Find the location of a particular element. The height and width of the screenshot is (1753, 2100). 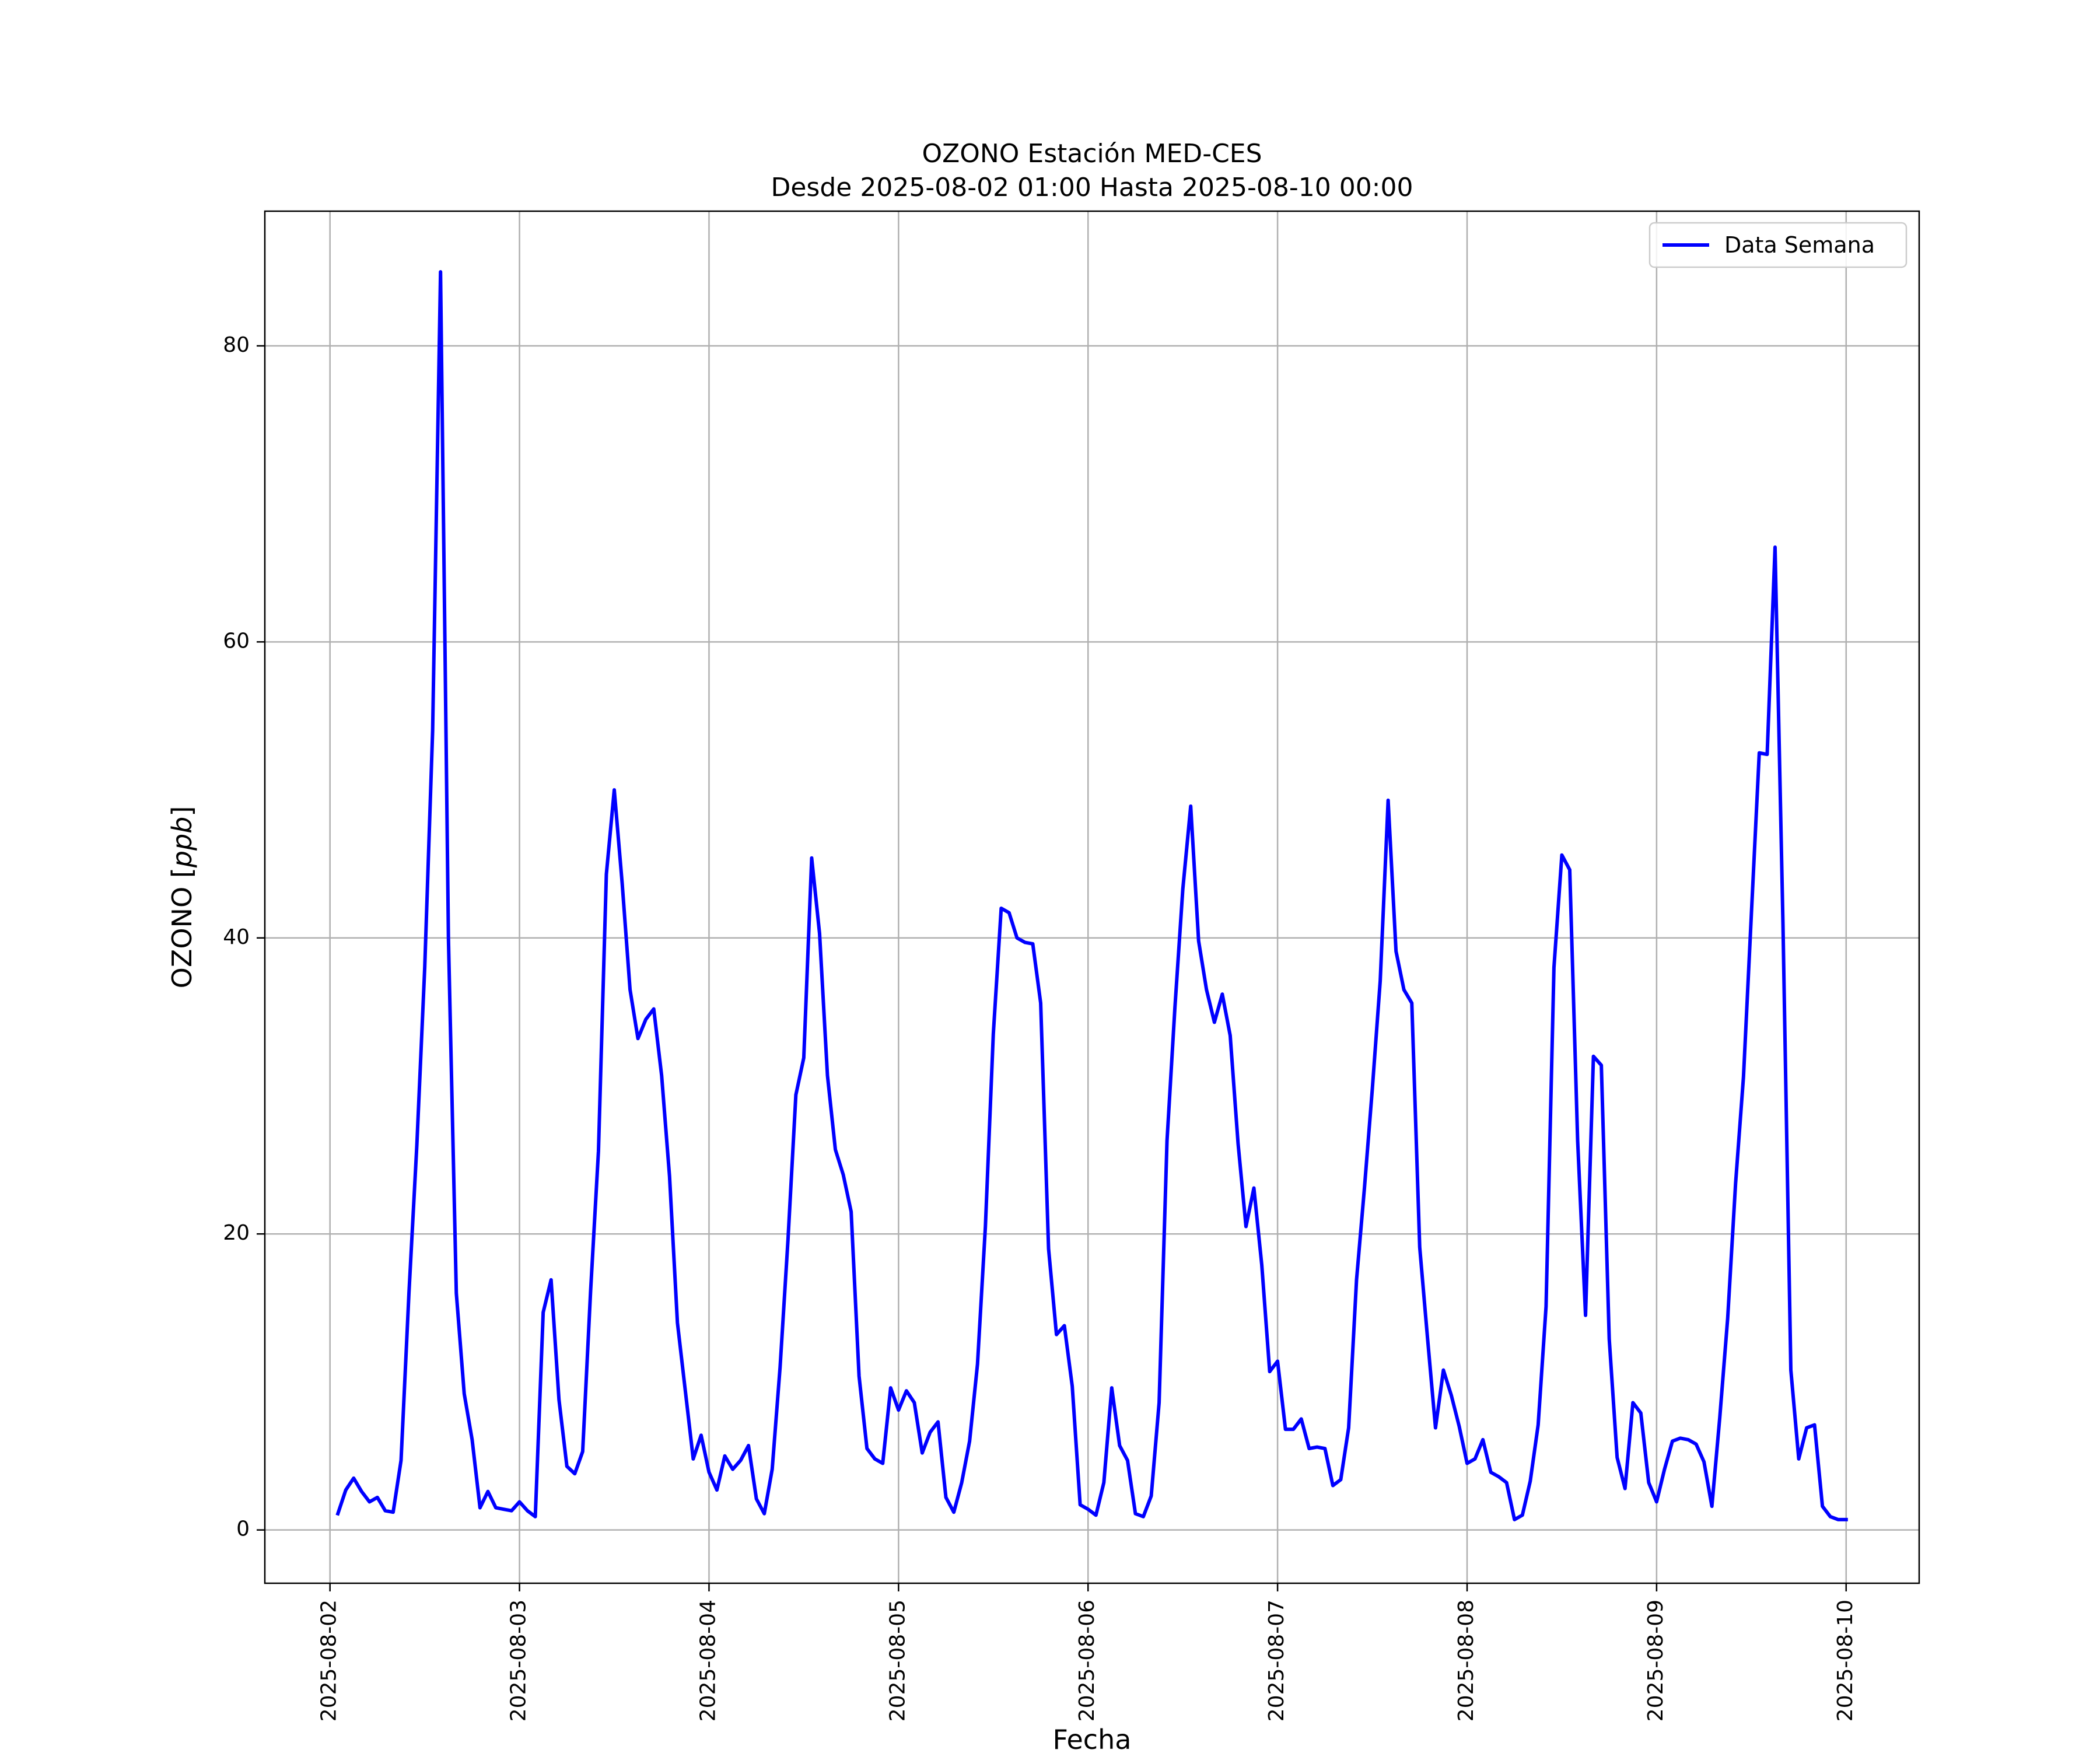

y-axis-label-close: ] is located at coordinates (182, 811).